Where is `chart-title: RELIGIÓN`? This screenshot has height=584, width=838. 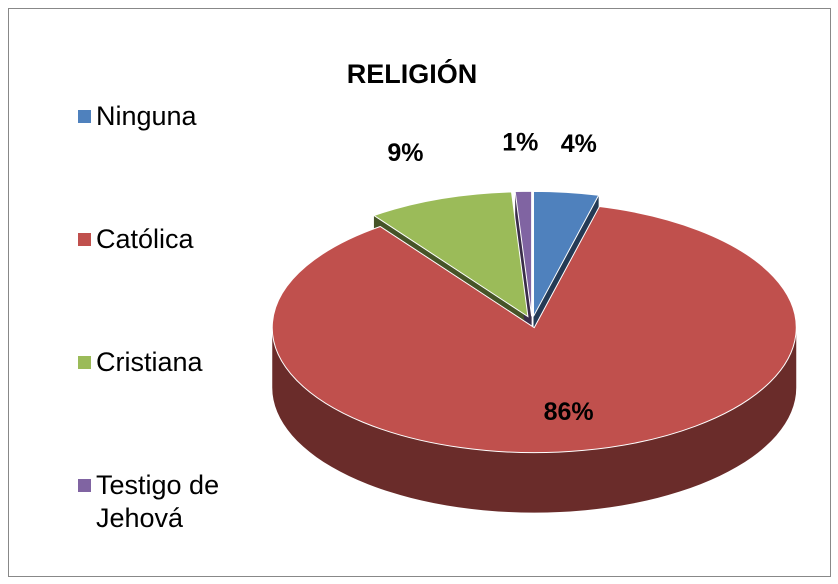
chart-title: RELIGIÓN is located at coordinates (412, 73).